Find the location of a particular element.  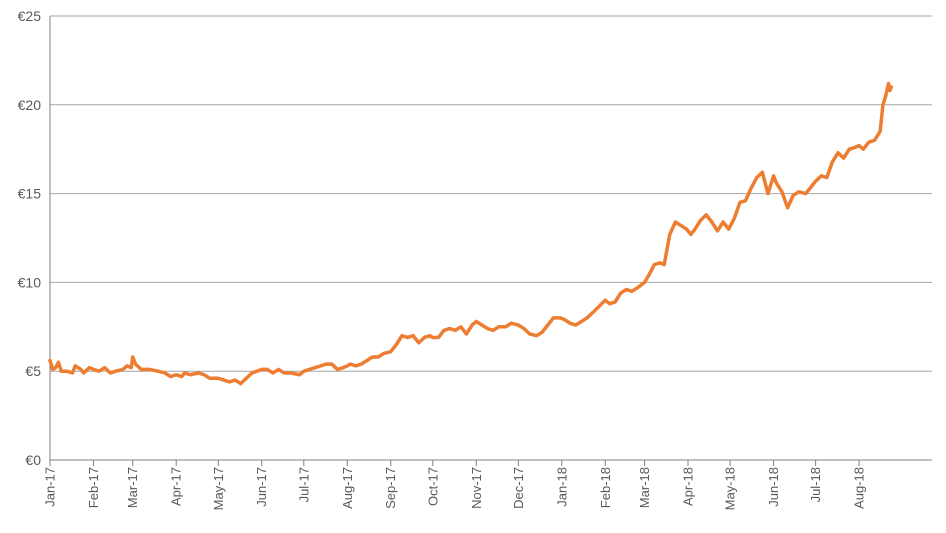

x-tick-label: May-18 is located at coordinates (730, 488).